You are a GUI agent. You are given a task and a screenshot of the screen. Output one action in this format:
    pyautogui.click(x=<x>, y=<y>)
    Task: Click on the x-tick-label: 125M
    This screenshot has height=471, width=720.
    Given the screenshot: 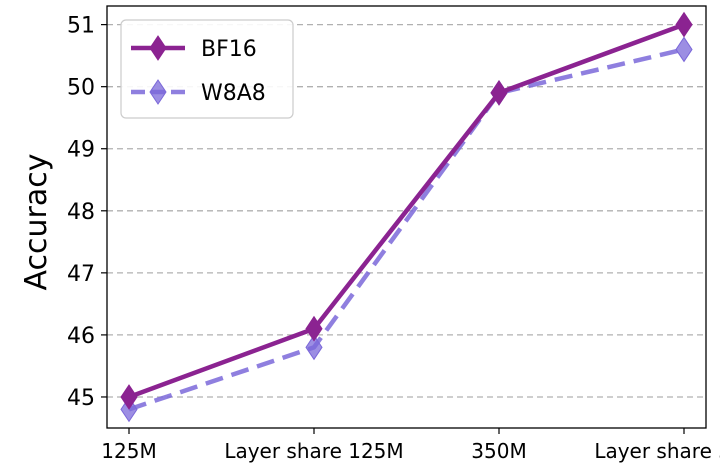 What is the action you would take?
    pyautogui.click(x=128, y=451)
    